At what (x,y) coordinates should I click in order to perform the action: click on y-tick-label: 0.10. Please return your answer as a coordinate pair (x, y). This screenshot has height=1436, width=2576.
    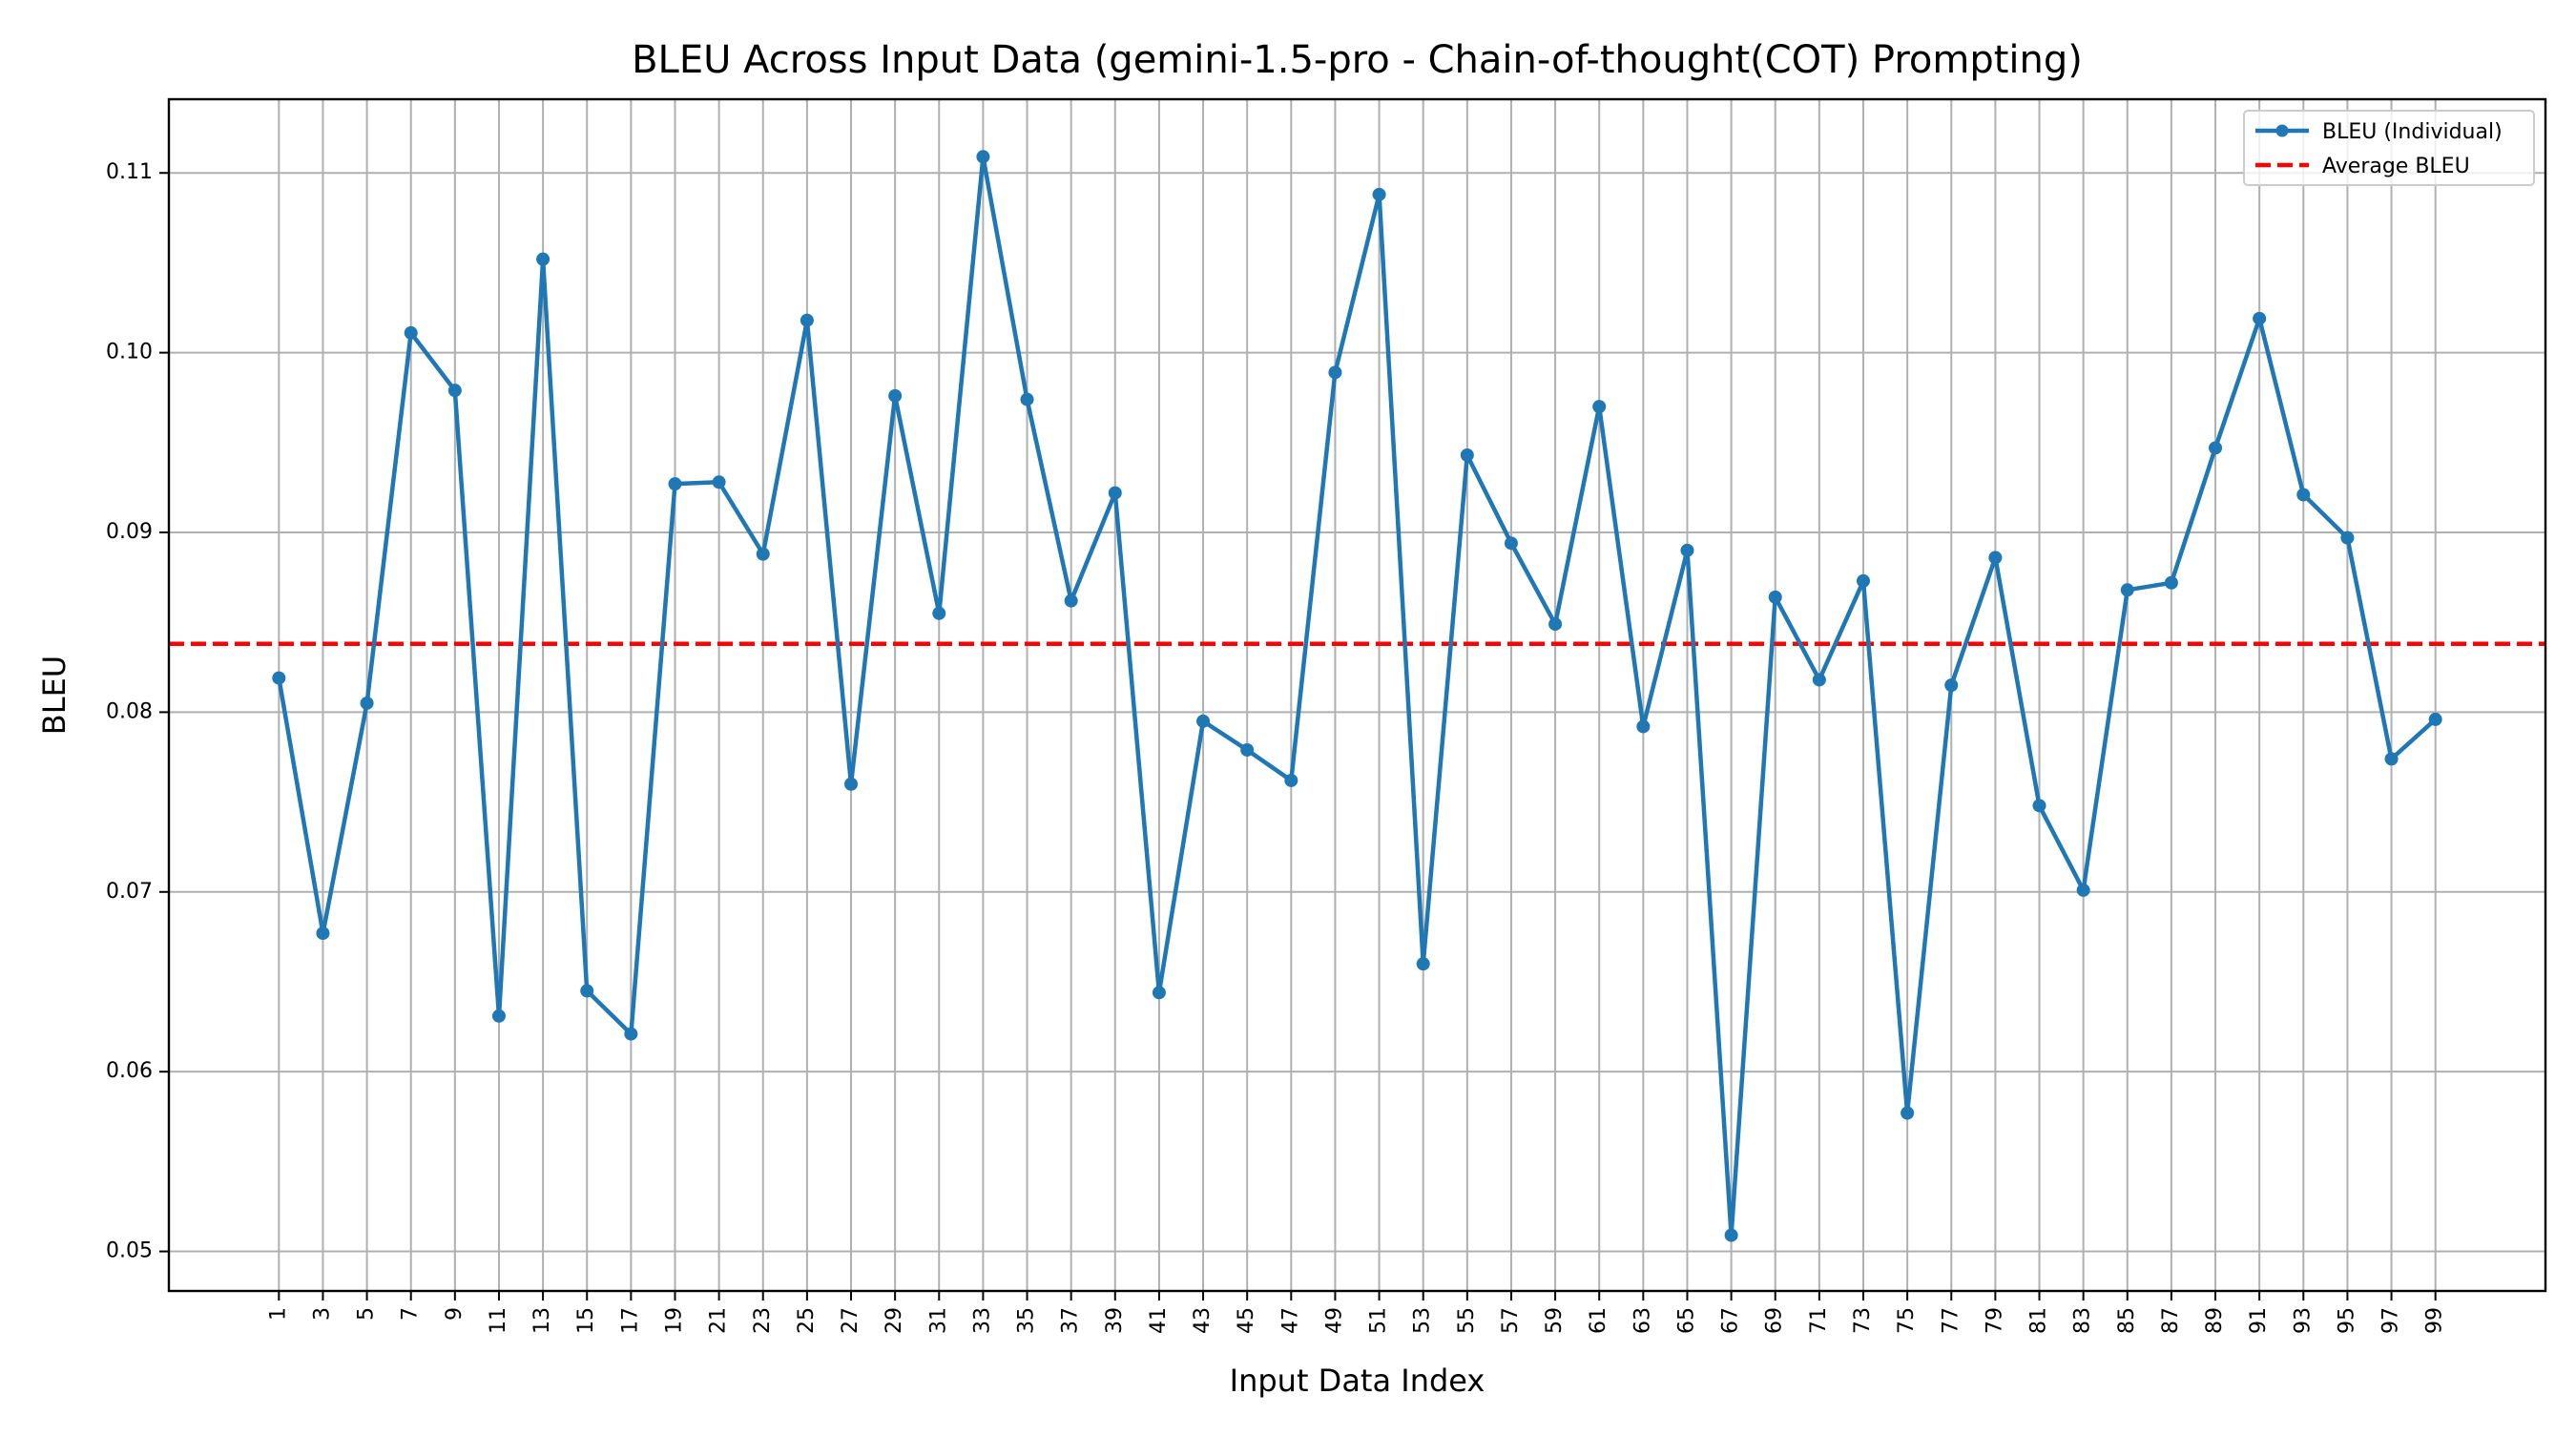
    Looking at the image, I should click on (129, 352).